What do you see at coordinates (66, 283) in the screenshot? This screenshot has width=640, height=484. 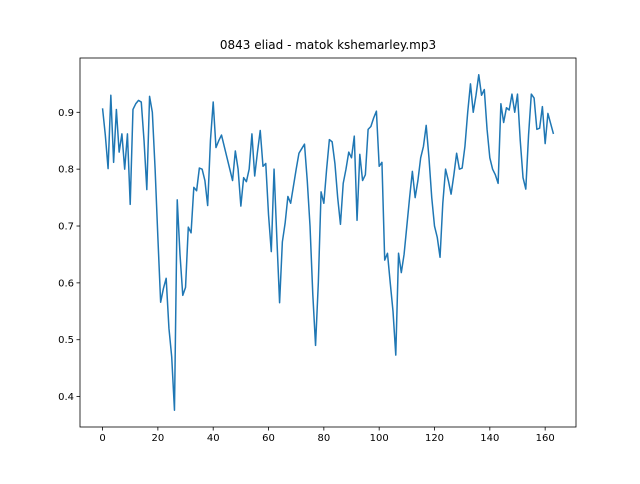 I see `y-tick-label: 0.6` at bounding box center [66, 283].